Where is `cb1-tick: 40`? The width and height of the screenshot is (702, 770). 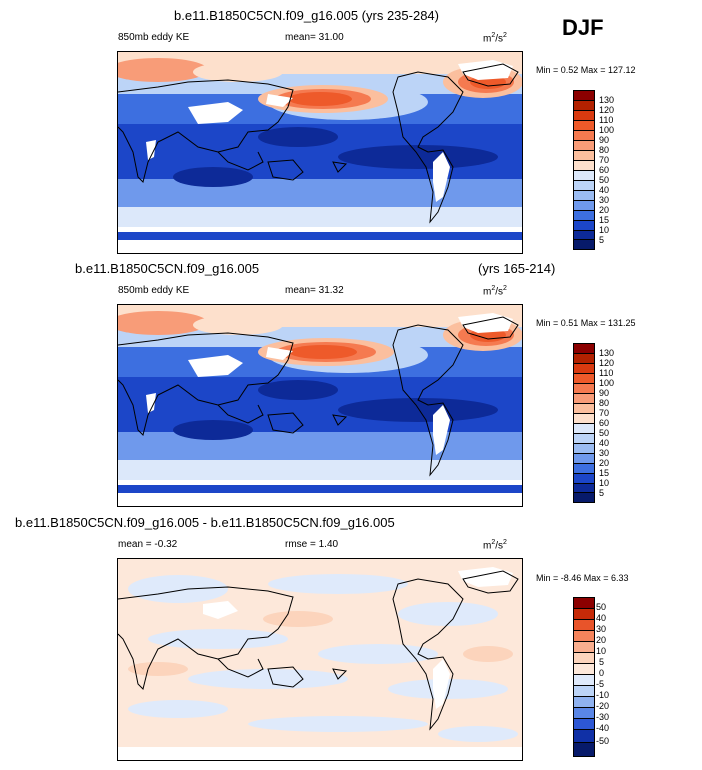
cb1-tick: 40 is located at coordinates (604, 190).